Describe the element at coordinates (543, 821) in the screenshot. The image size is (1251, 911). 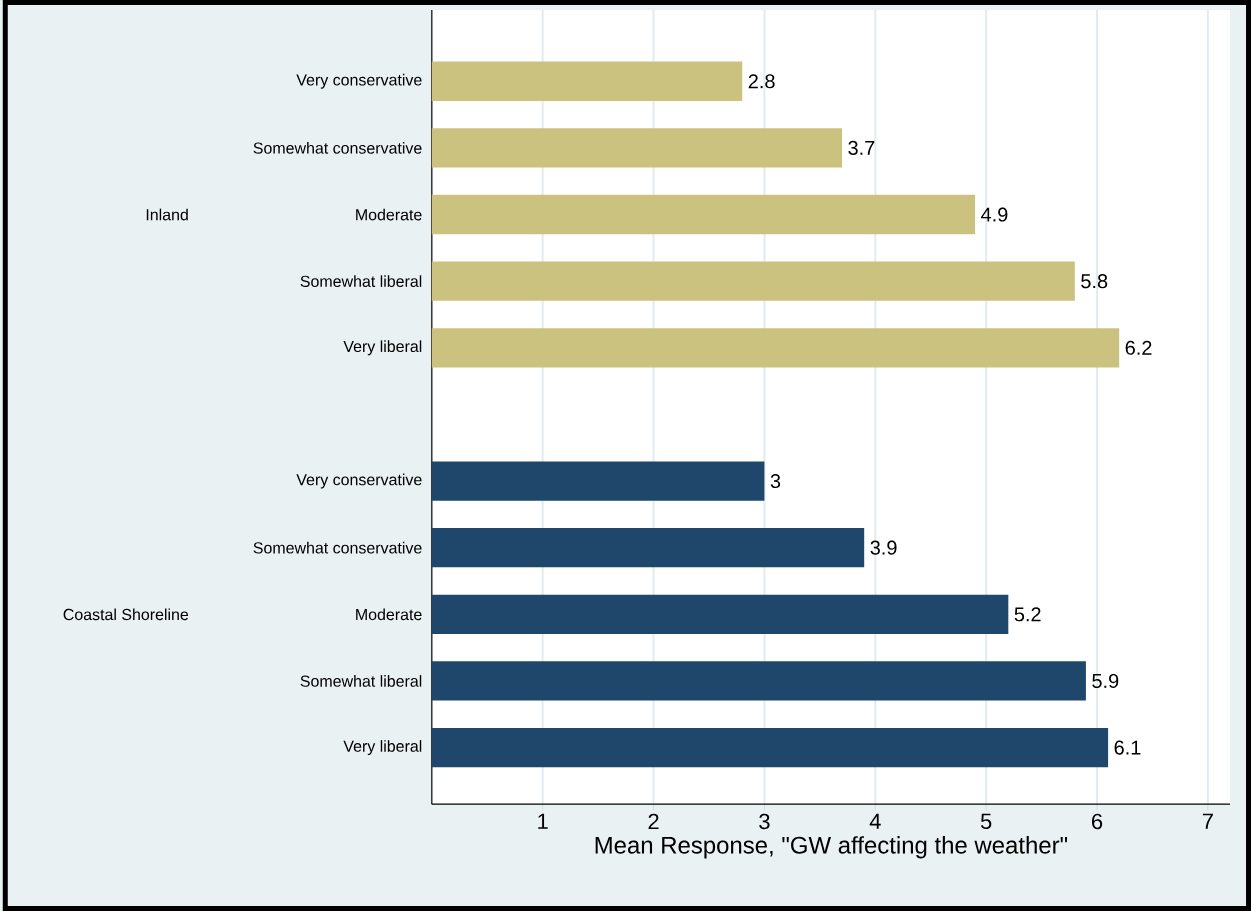
I see `x-tick-label: 1` at that location.